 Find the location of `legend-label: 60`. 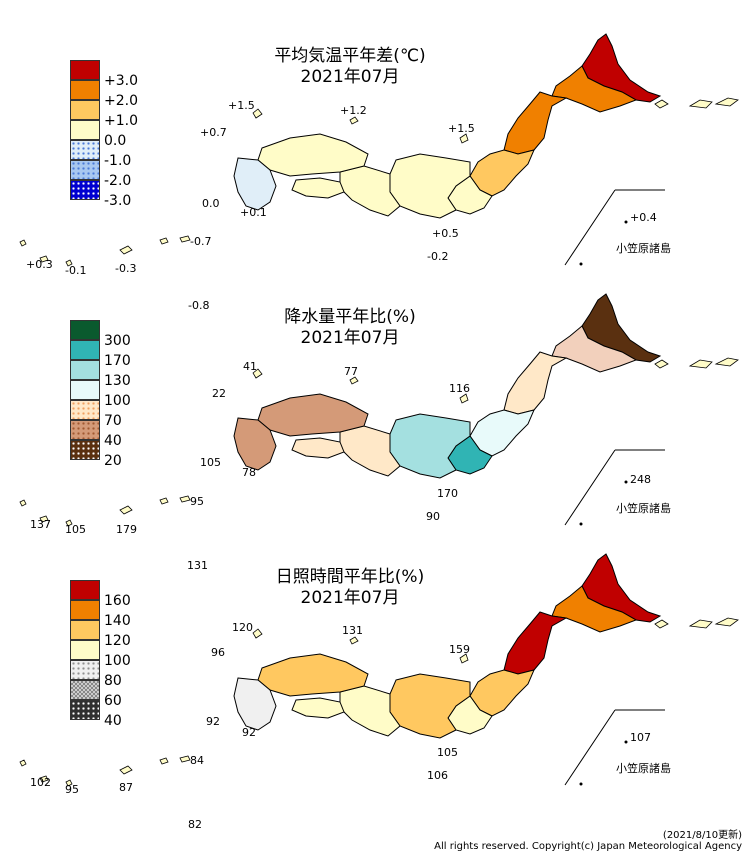

legend-label: 60 is located at coordinates (113, 701).